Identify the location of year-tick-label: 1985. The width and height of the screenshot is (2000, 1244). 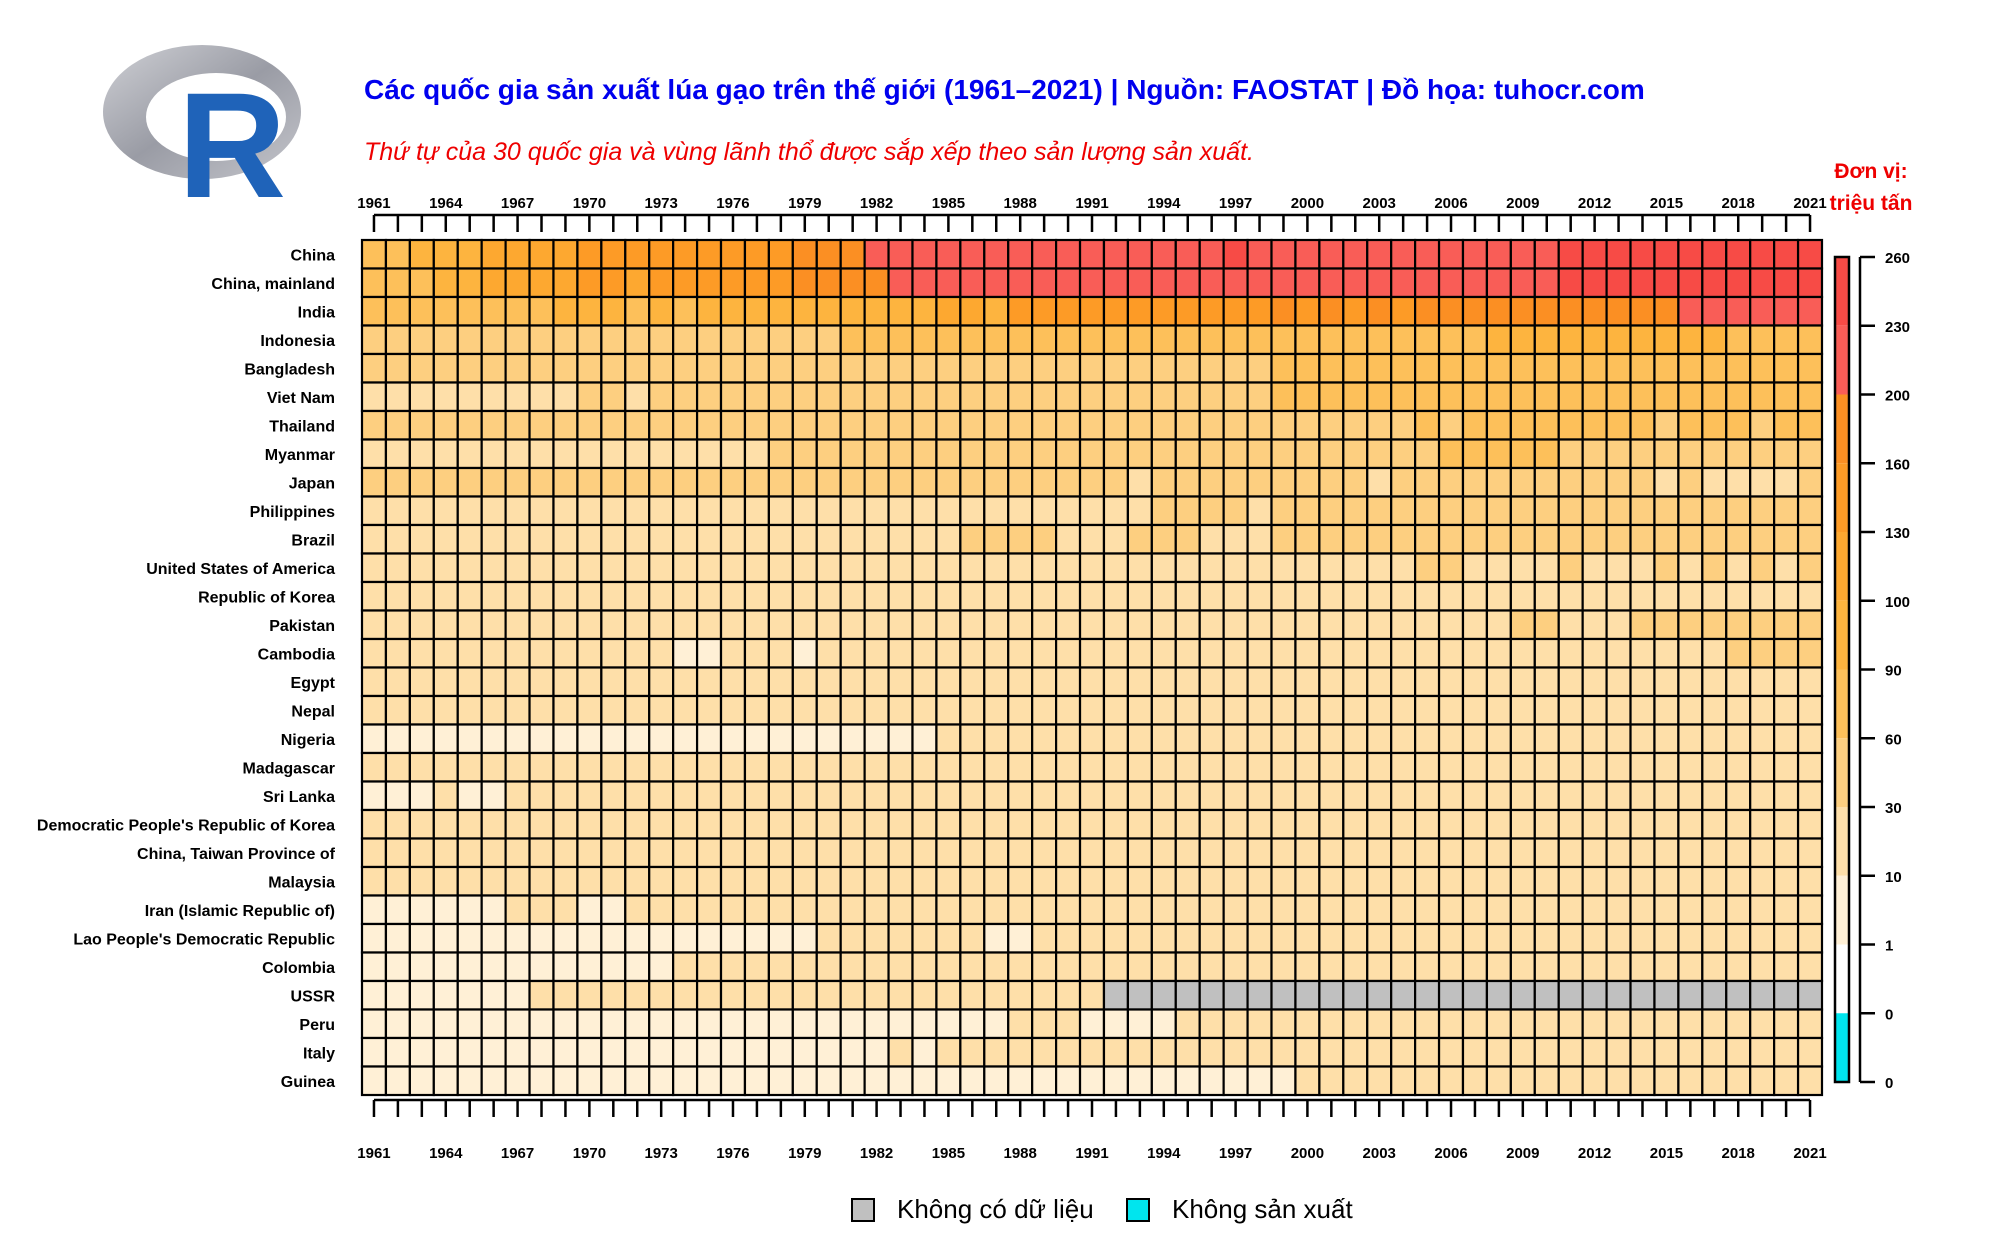
(948, 1153).